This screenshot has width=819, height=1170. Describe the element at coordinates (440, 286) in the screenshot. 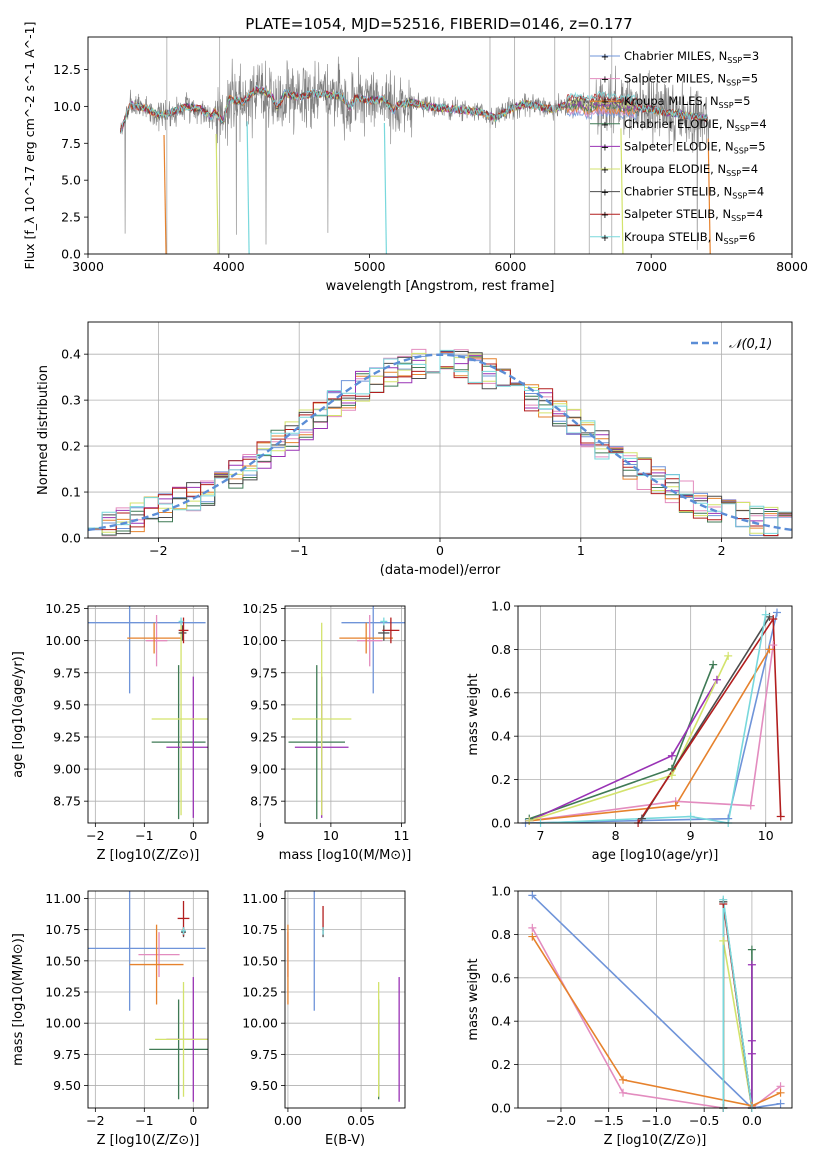

I see `x-axis-label: wavelength [Angstrom, rest frame]` at that location.